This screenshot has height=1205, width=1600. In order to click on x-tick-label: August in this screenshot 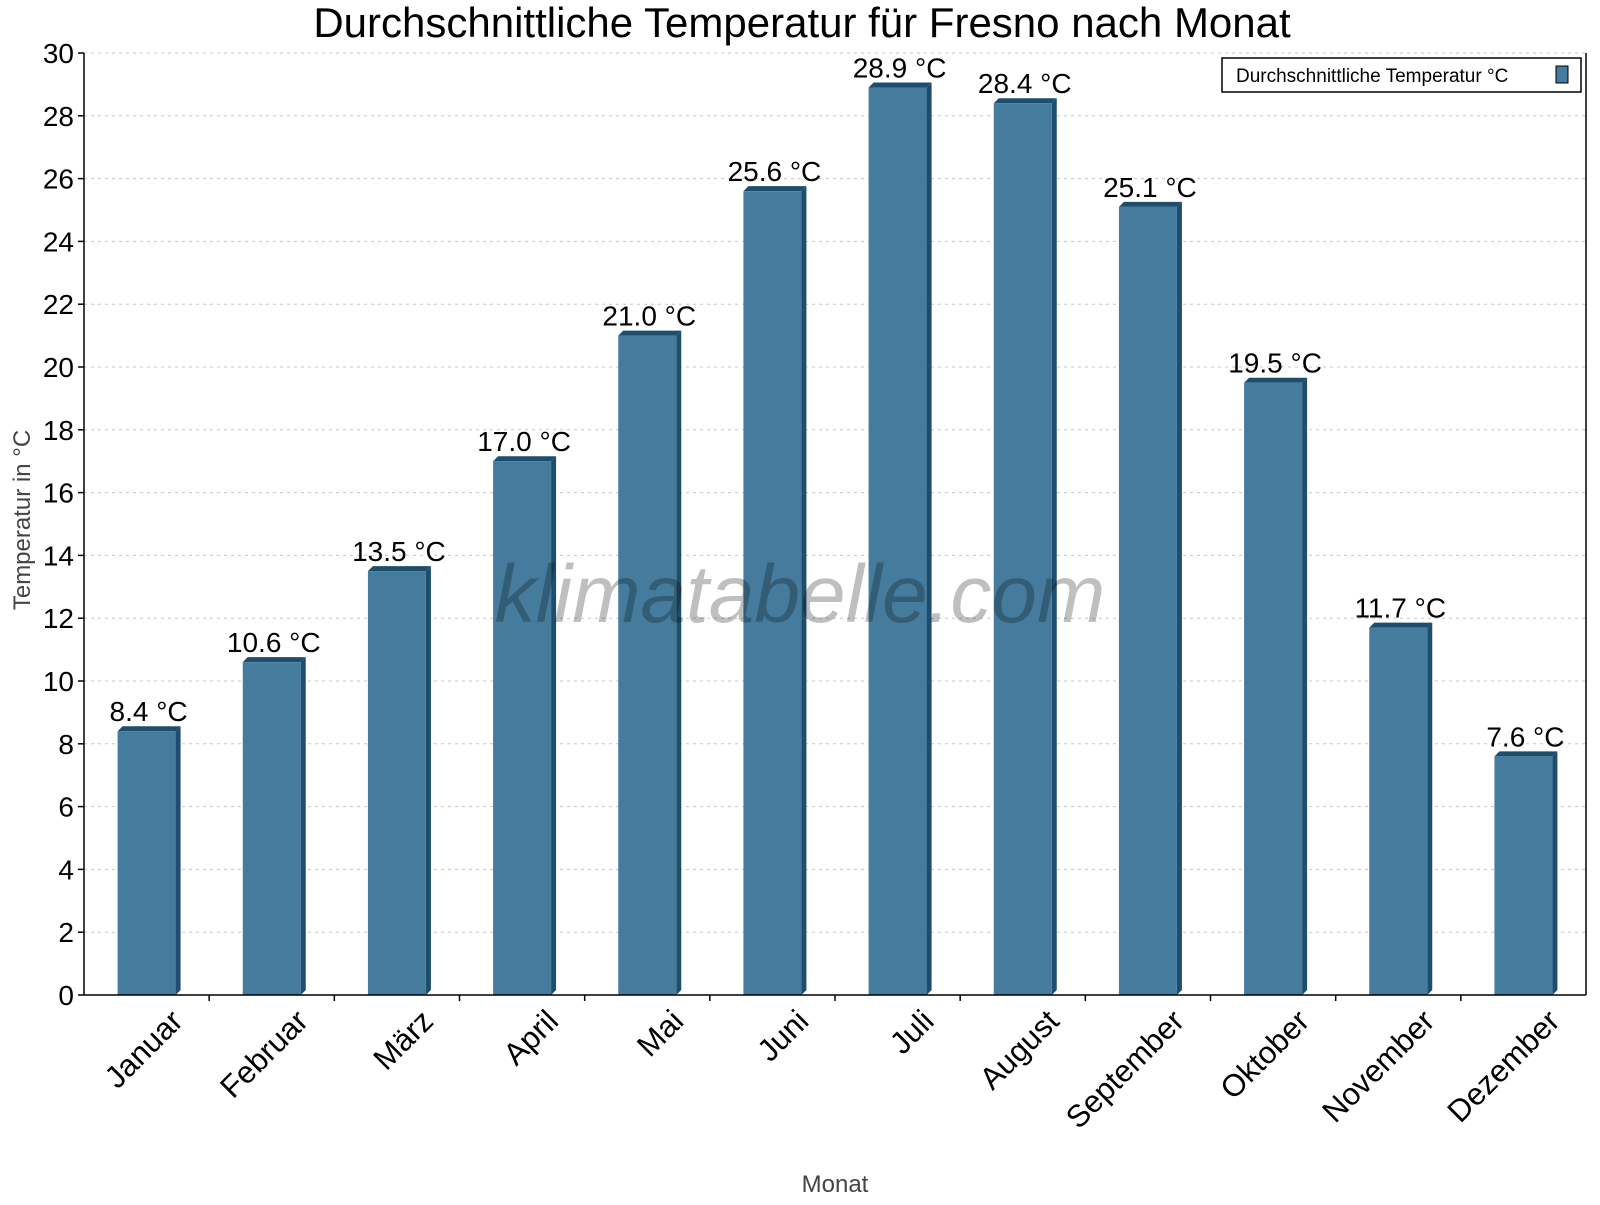, I will do `click(1019, 1049)`.